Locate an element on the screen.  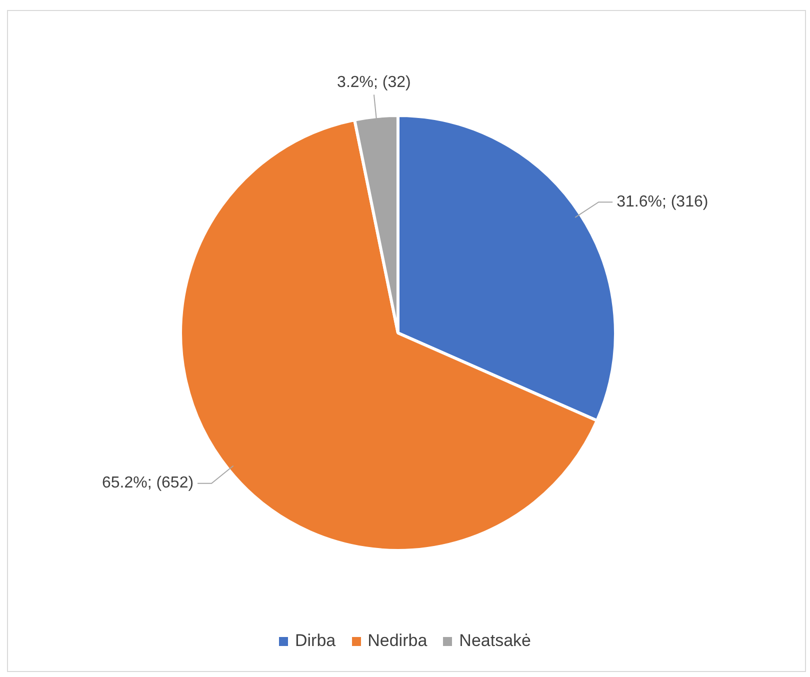
legend-label: Nedirba is located at coordinates (398, 641).